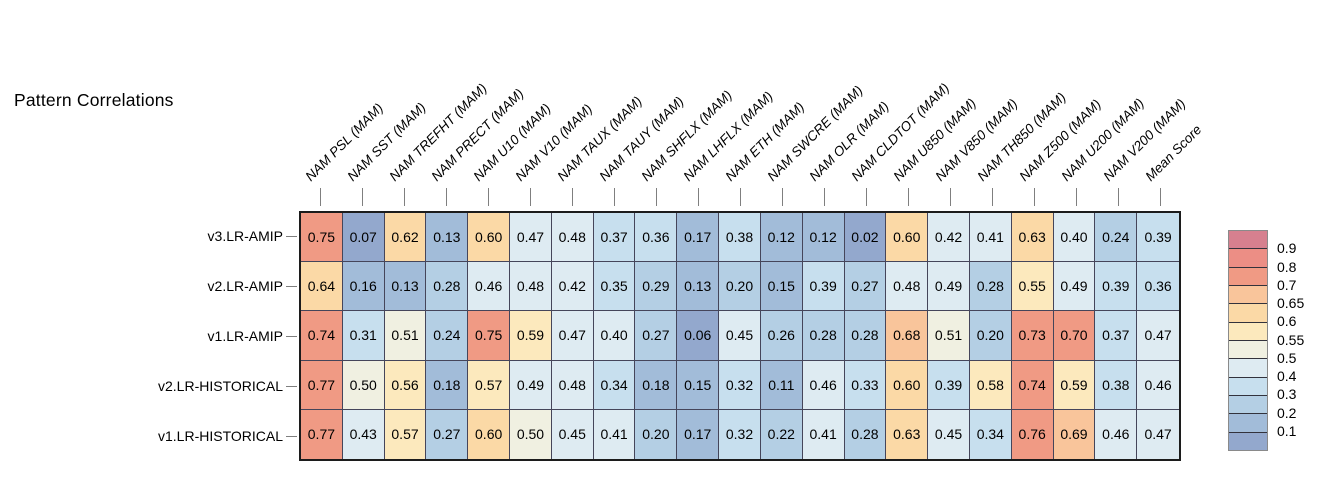 The height and width of the screenshot is (494, 1329). What do you see at coordinates (1287, 248) in the screenshot?
I see `colorbar-tick-label: 0.9` at bounding box center [1287, 248].